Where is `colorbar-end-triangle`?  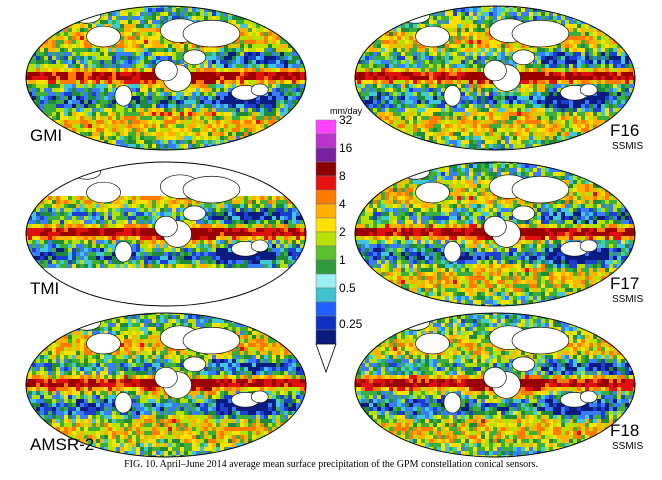 colorbar-end-triangle is located at coordinates (326, 358).